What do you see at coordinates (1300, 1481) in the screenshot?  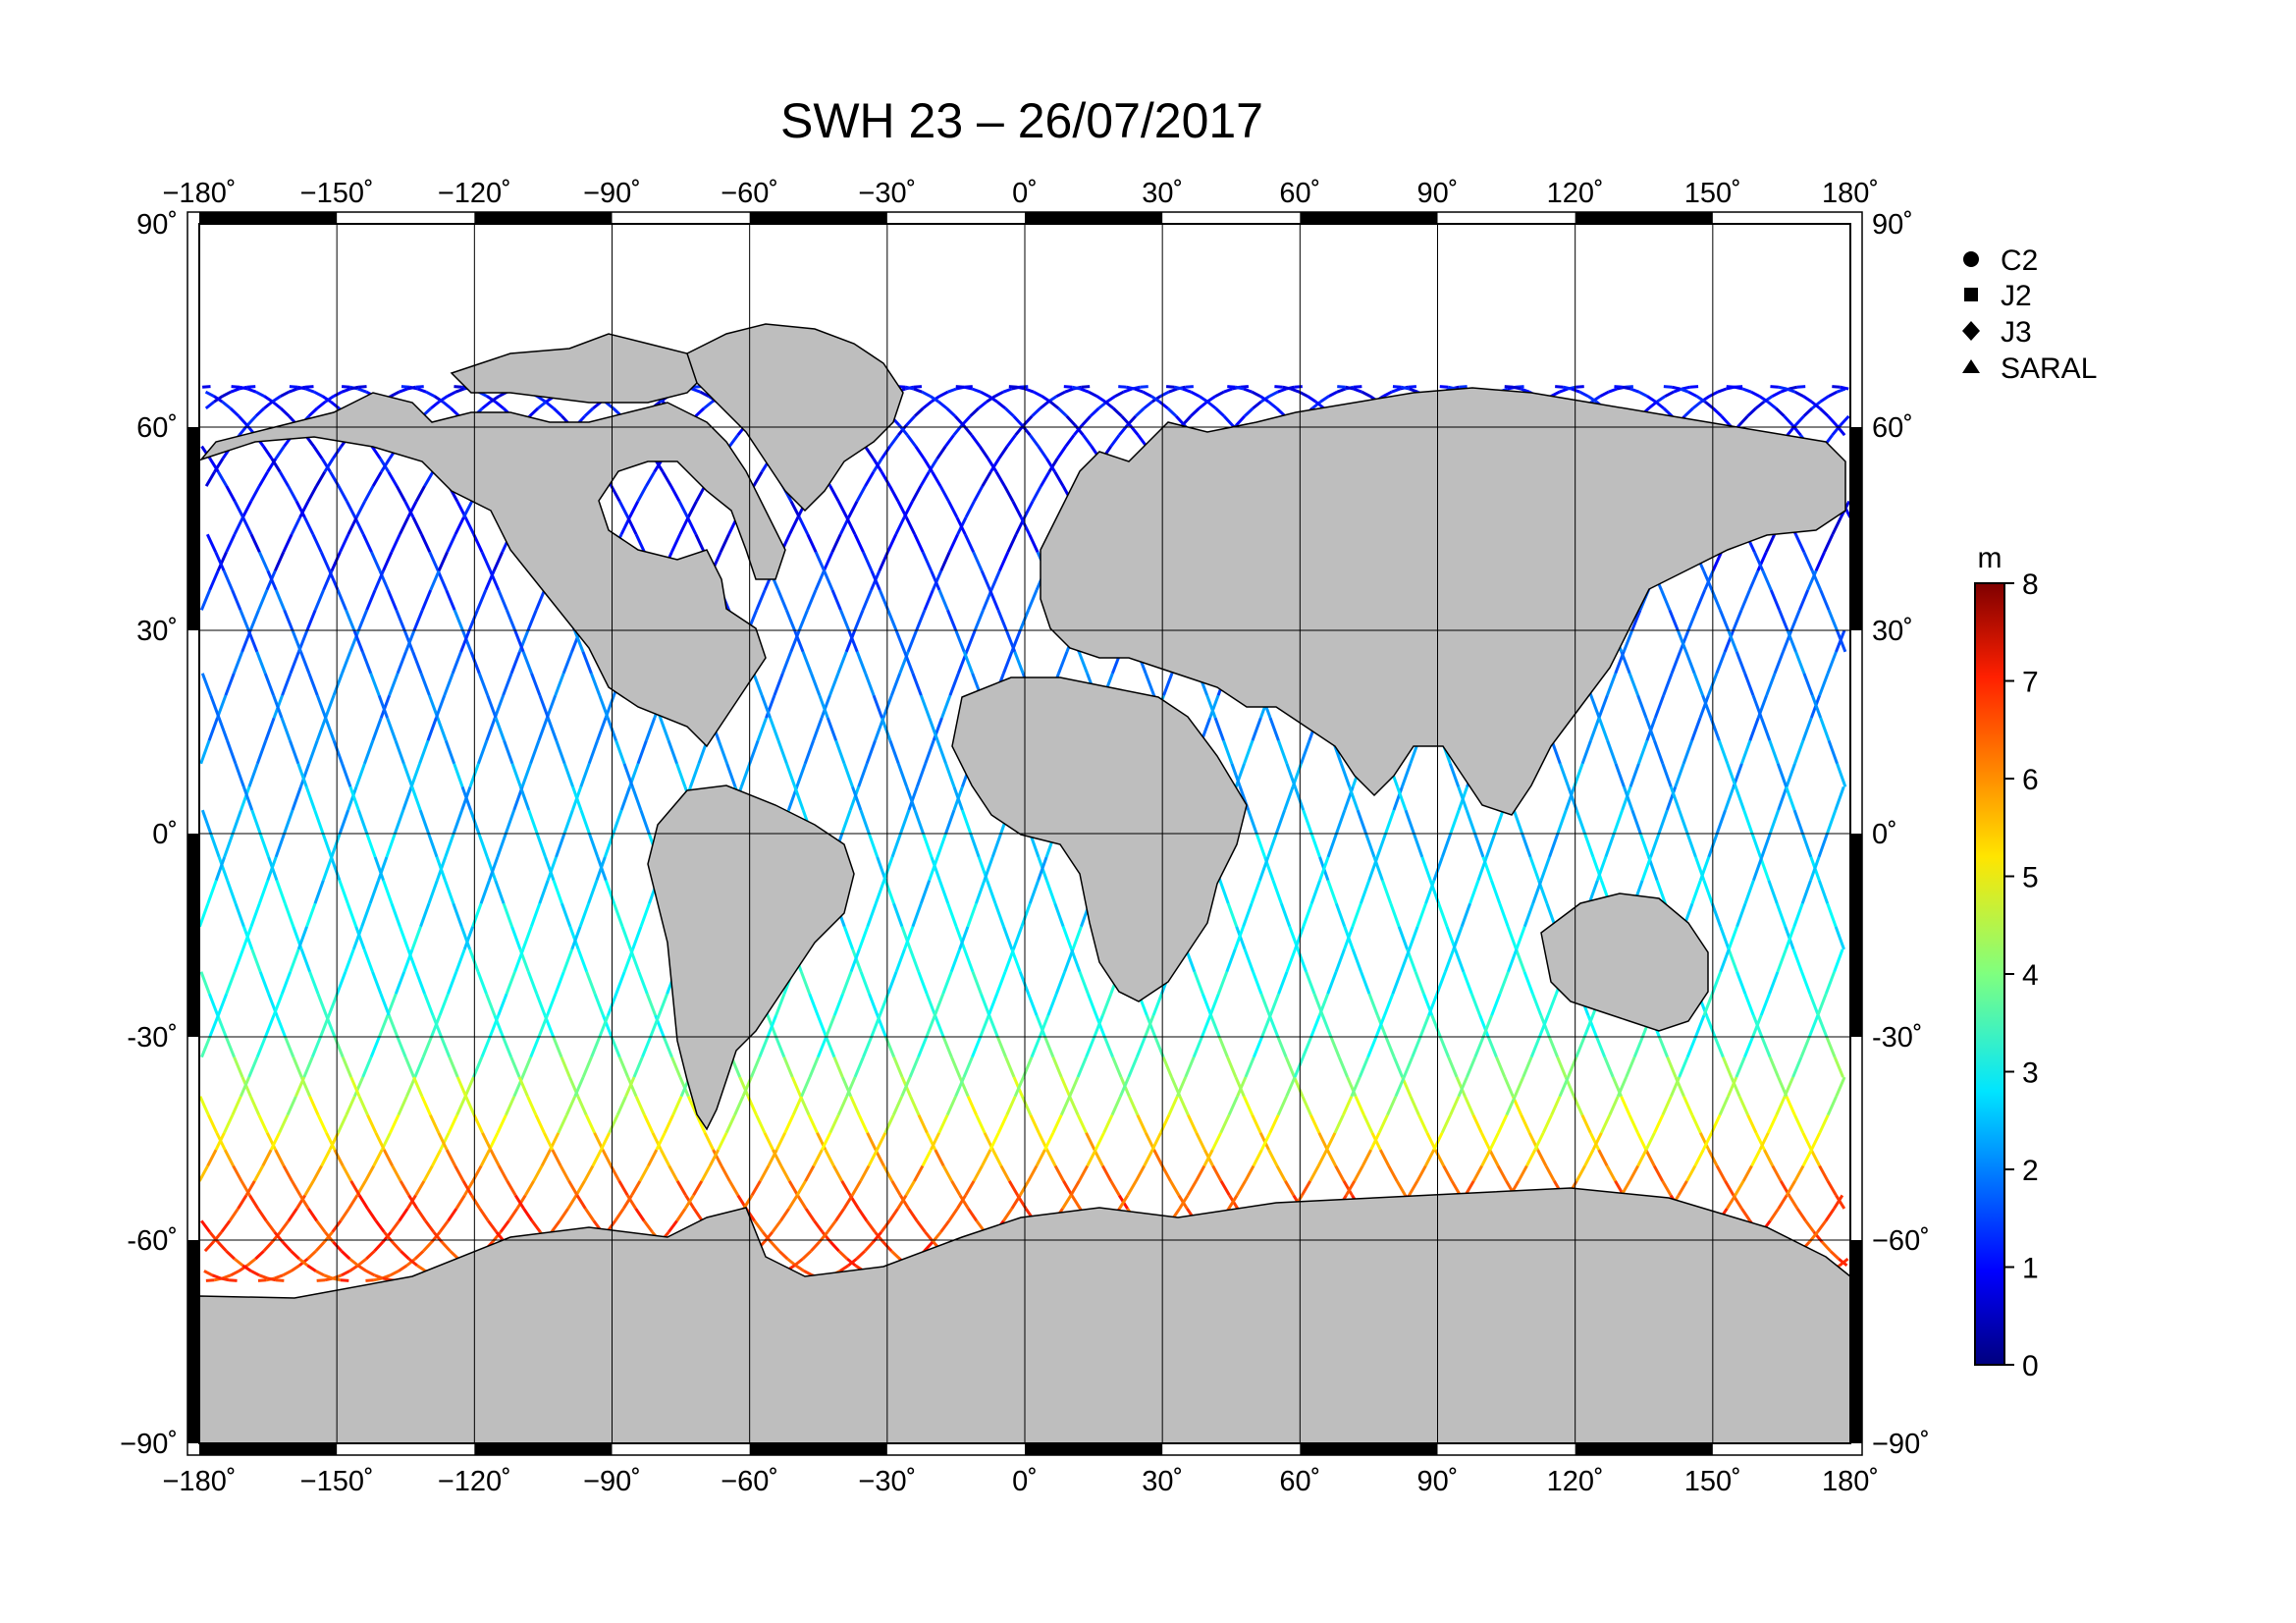 I see `lon-label-bottom: 60˚` at bounding box center [1300, 1481].